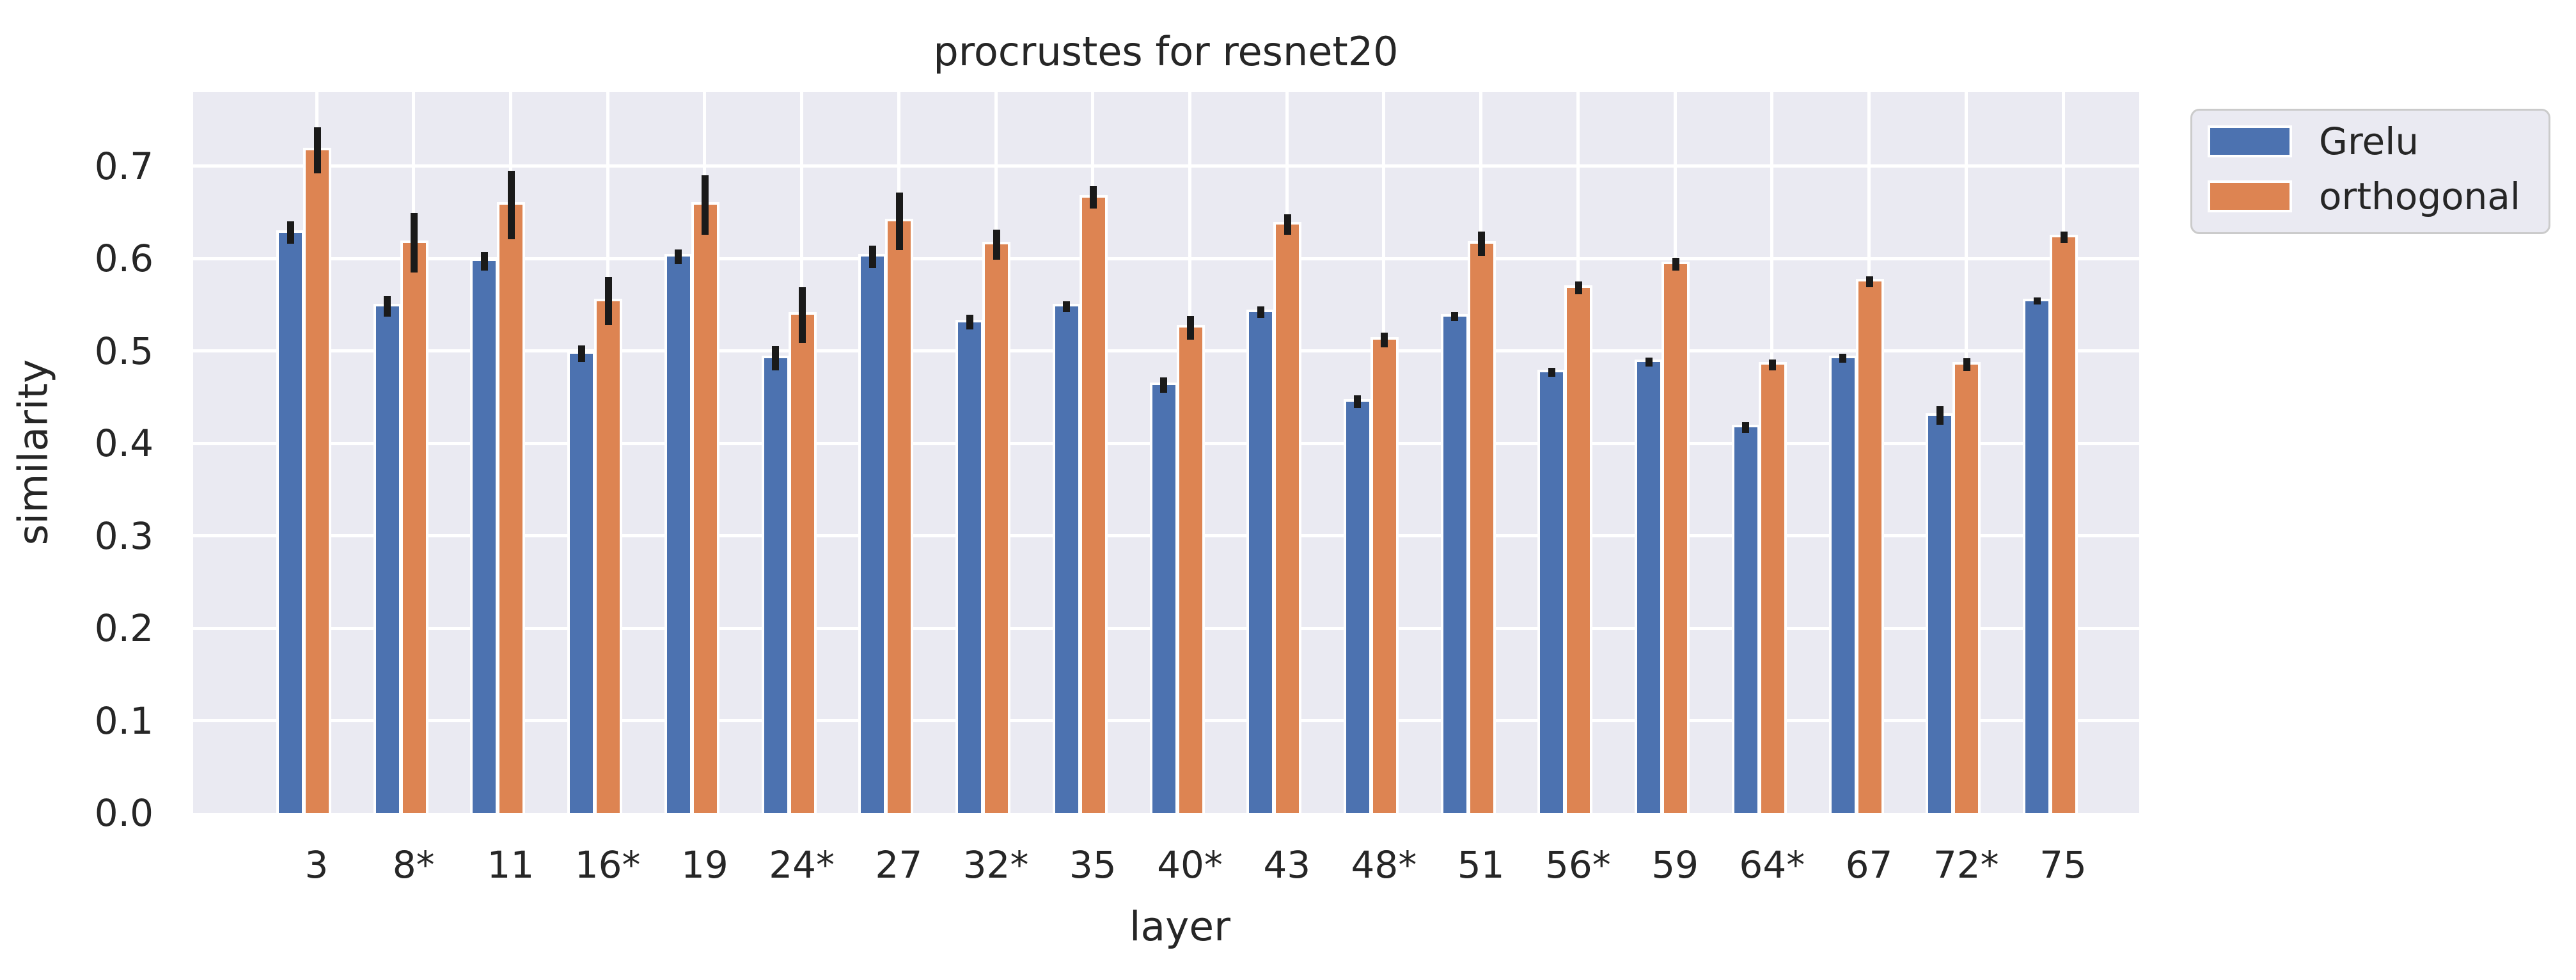 The image size is (2576, 980). Describe the element at coordinates (1772, 865) in the screenshot. I see `x-tick-label: 64*` at that location.